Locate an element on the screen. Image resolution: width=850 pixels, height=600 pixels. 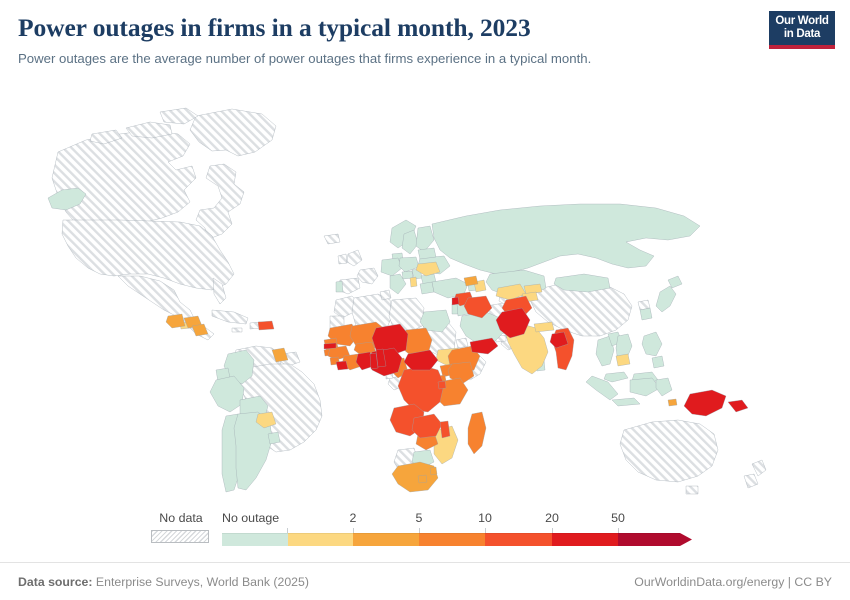
data-source-text: Enterprise Surveys, World Bank (2025) is located at coordinates (202, 581).